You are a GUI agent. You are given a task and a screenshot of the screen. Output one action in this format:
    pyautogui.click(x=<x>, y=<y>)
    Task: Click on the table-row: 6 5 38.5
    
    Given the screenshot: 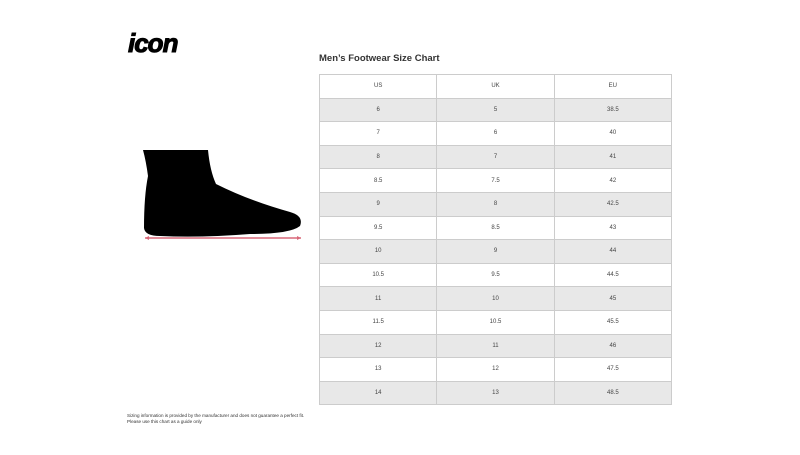 What is the action you would take?
    pyautogui.click(x=495, y=110)
    